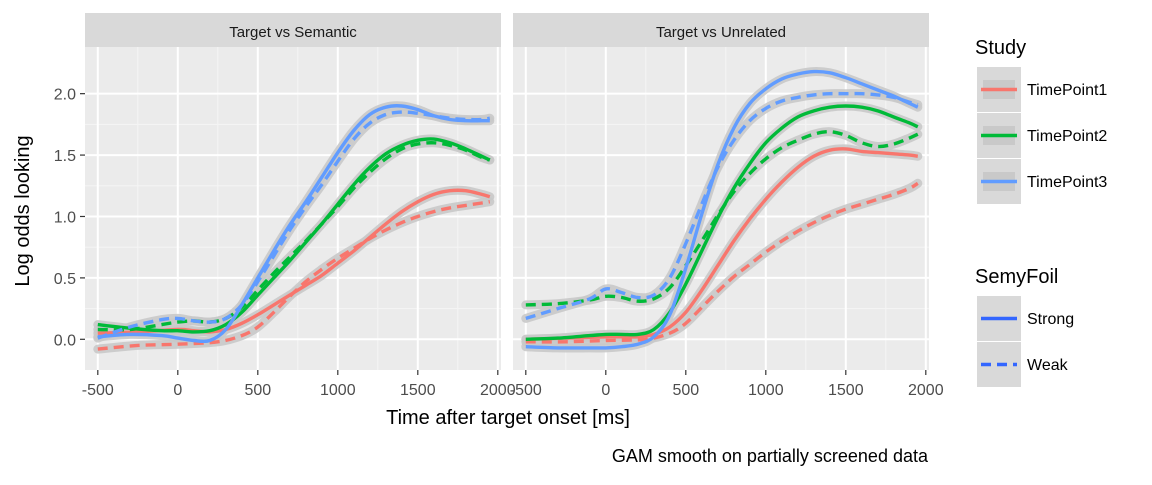 The image size is (1152, 485). Describe the element at coordinates (1000, 48) in the screenshot. I see `legend-title-study: Study` at that location.